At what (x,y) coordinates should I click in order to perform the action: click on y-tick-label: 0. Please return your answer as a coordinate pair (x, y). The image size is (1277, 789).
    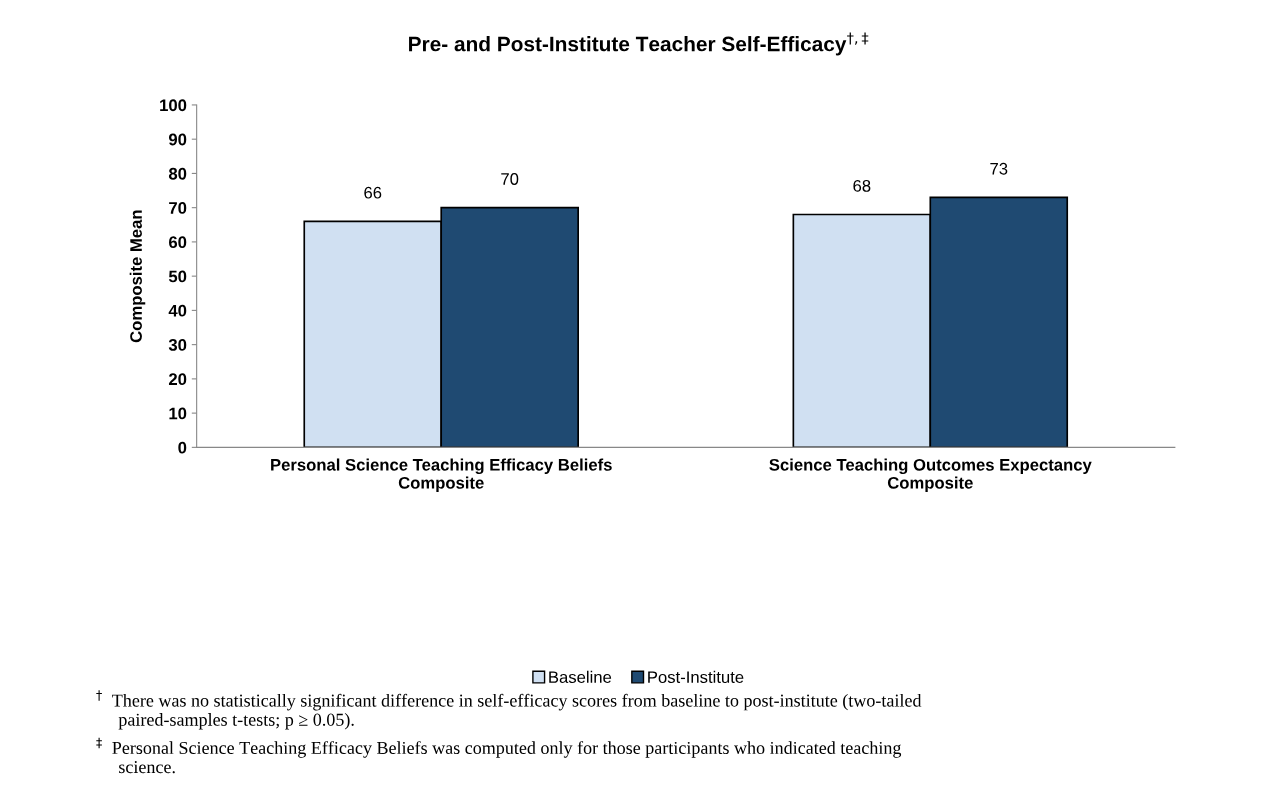
    Looking at the image, I should click on (182, 447).